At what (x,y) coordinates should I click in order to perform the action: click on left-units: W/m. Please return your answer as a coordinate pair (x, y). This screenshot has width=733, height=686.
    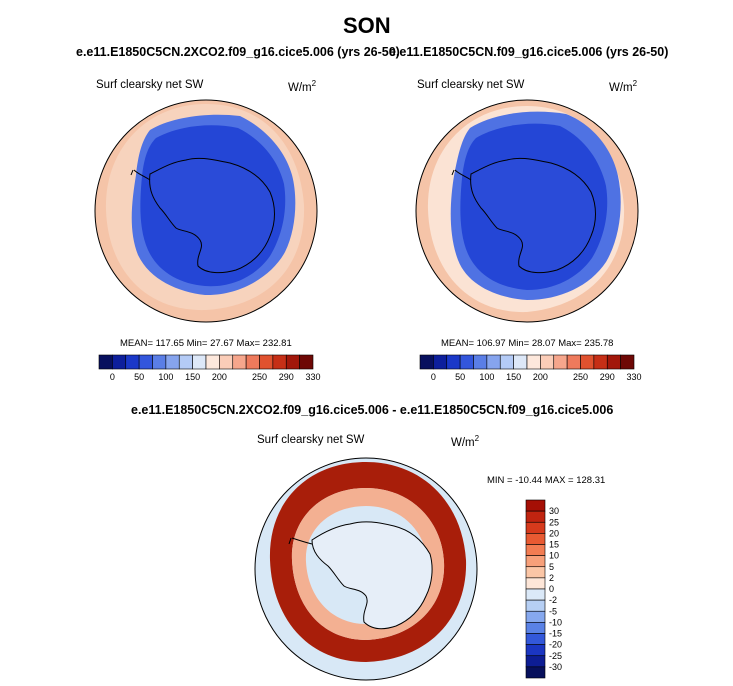
    Looking at the image, I should click on (300, 87).